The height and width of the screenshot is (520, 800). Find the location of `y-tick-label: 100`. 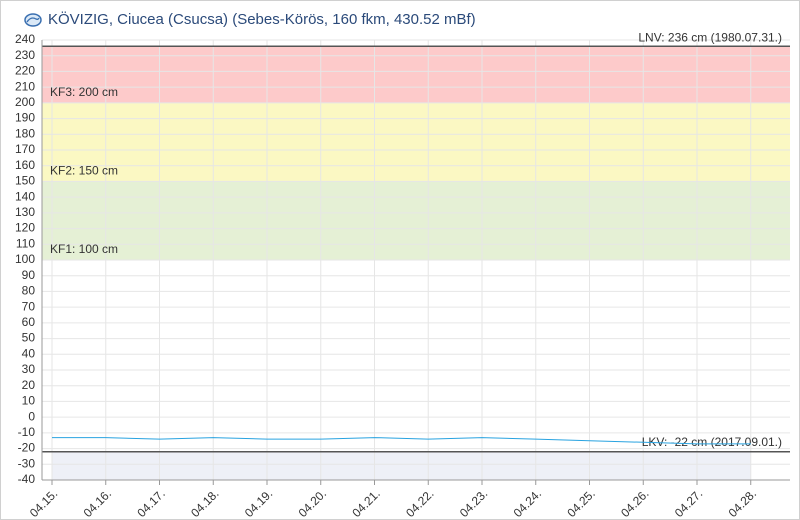

y-tick-label: 100 is located at coordinates (25, 259).